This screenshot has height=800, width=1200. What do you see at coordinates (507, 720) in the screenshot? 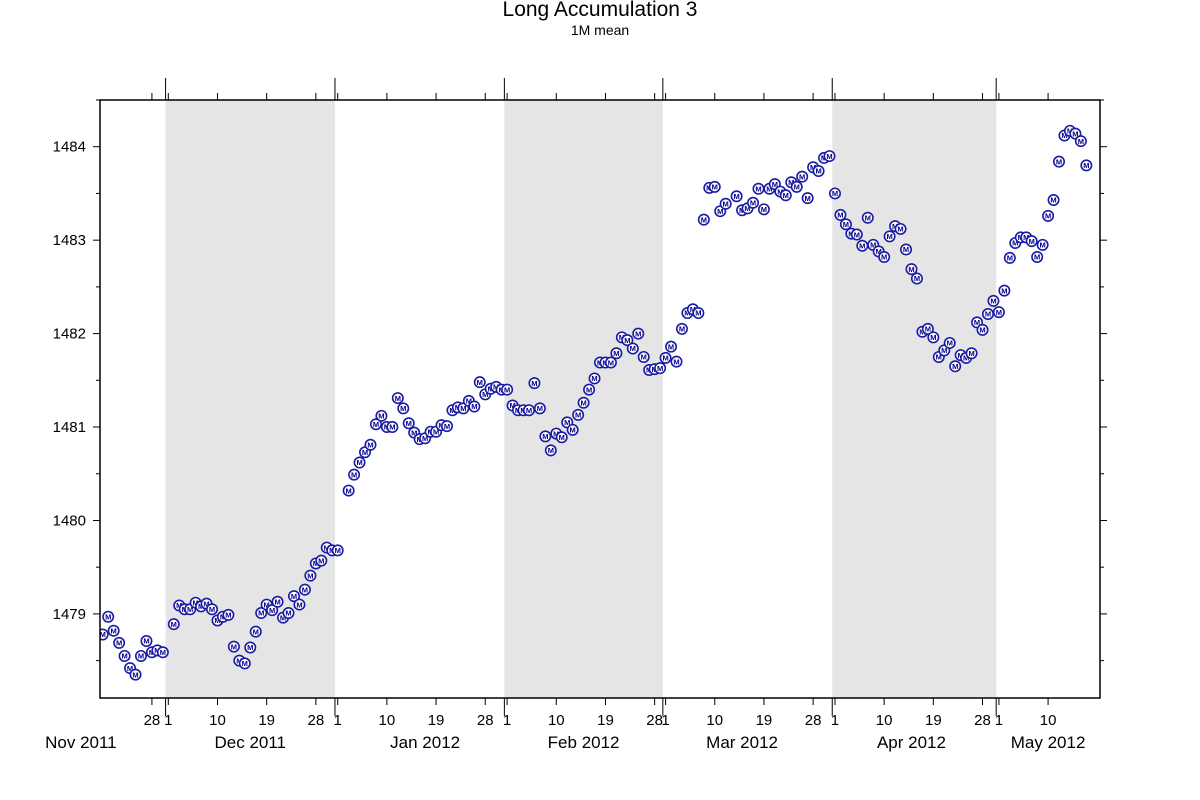
I see `x-tick-label: 1` at bounding box center [507, 720].